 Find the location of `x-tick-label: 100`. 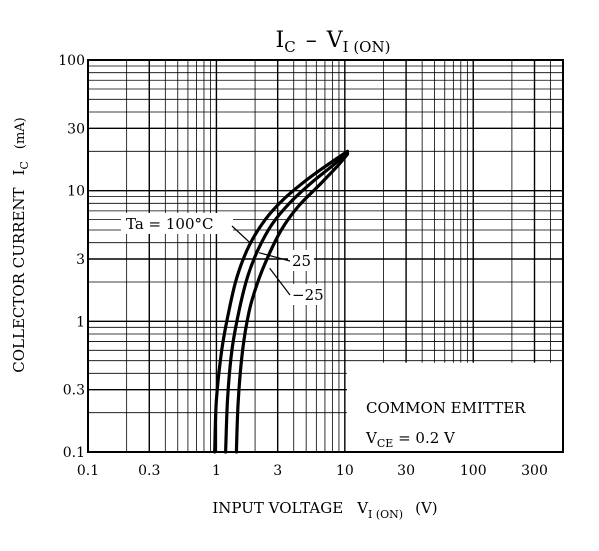

x-tick-label: 100 is located at coordinates (473, 471).